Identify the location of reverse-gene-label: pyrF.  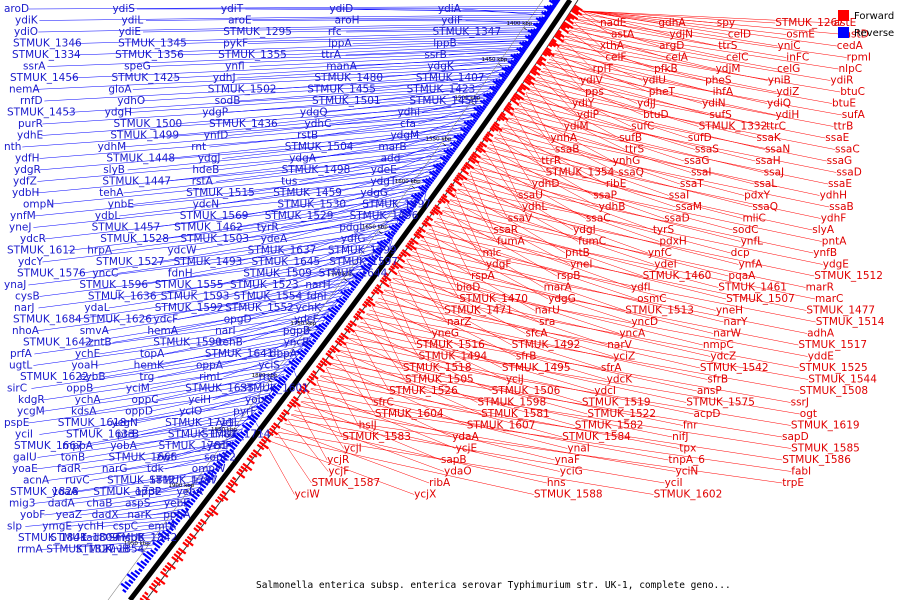
(244, 412).